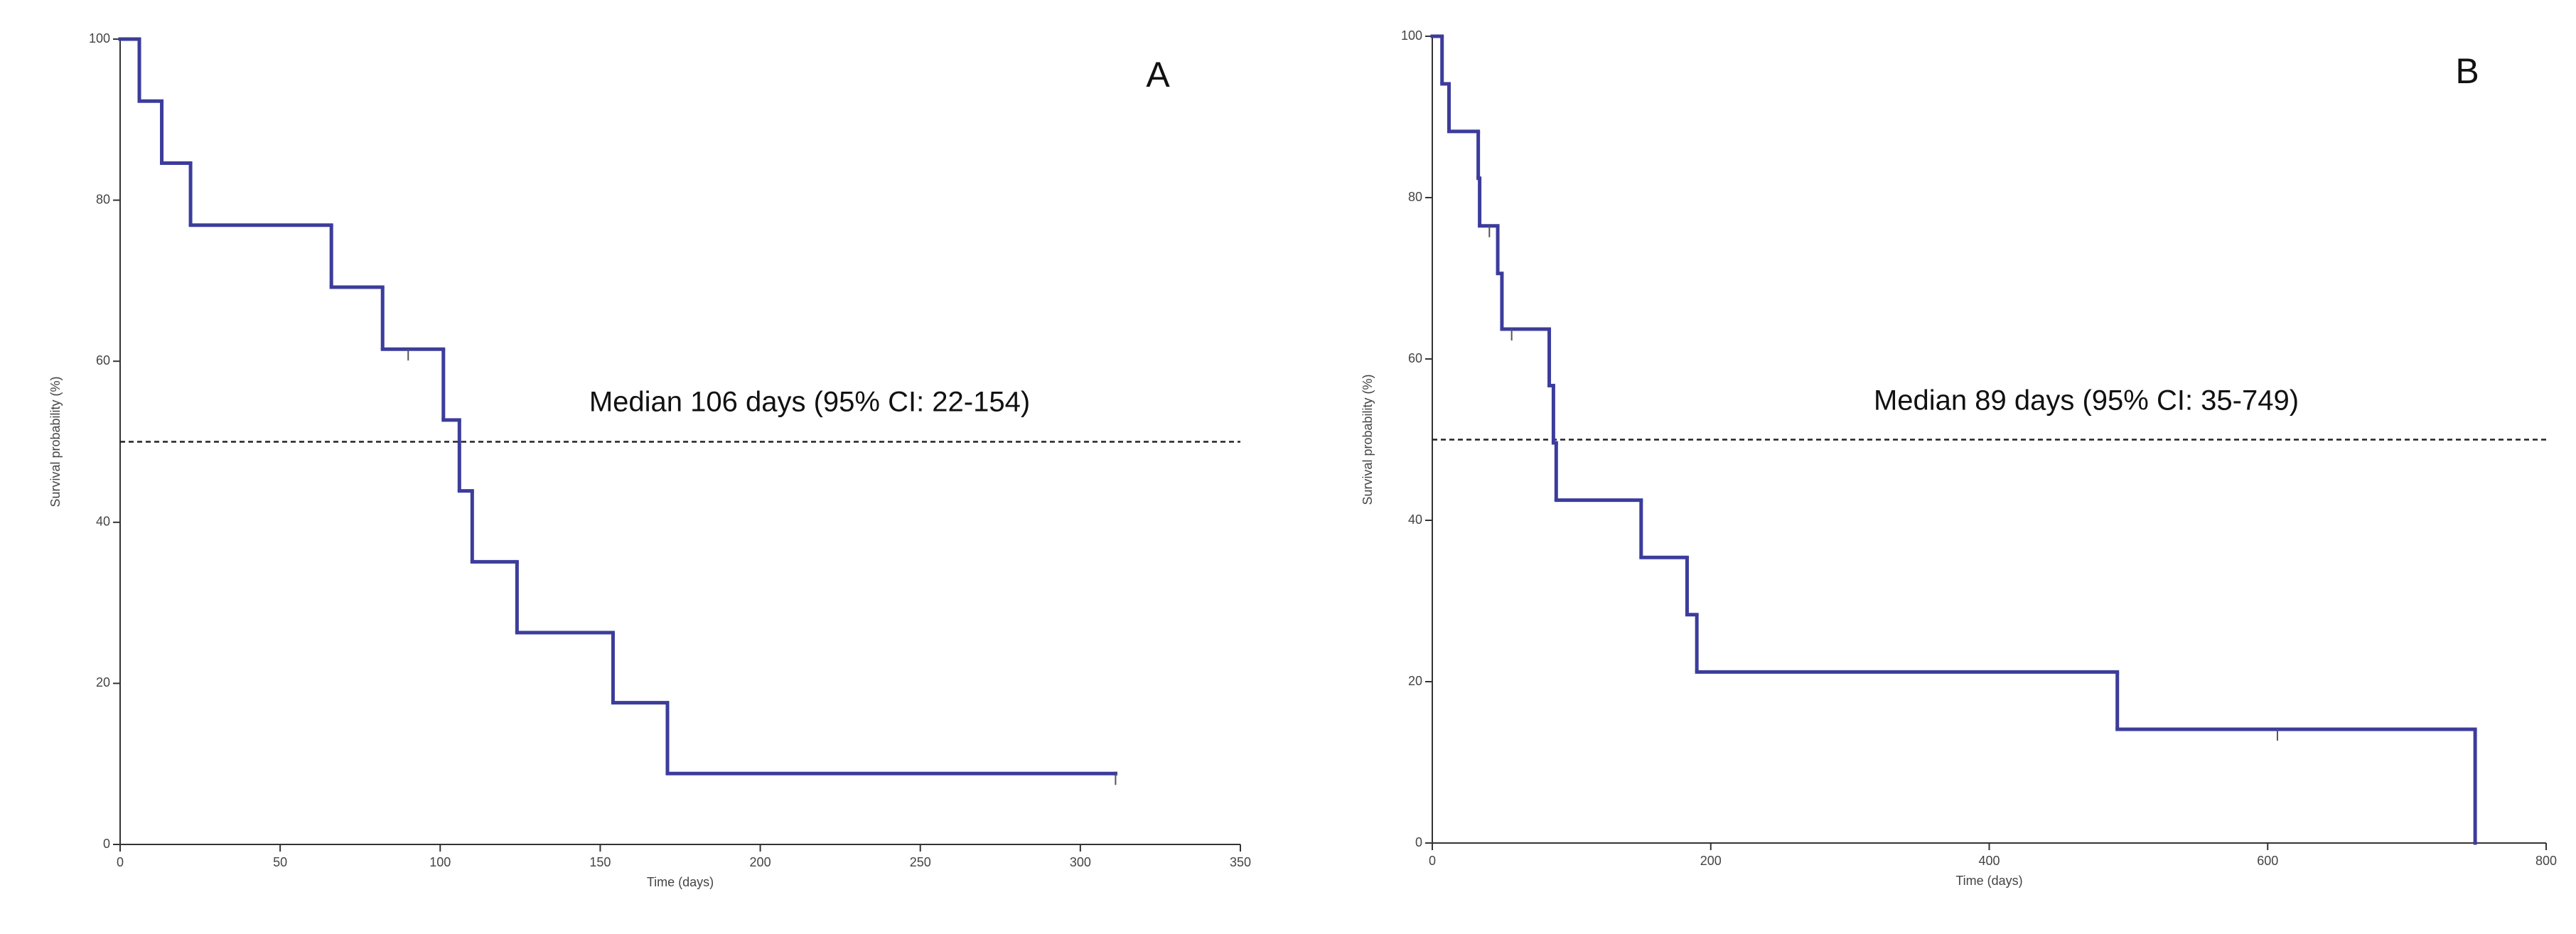  Describe the element at coordinates (2267, 861) in the screenshot. I see `x-tick-label: 600` at that location.